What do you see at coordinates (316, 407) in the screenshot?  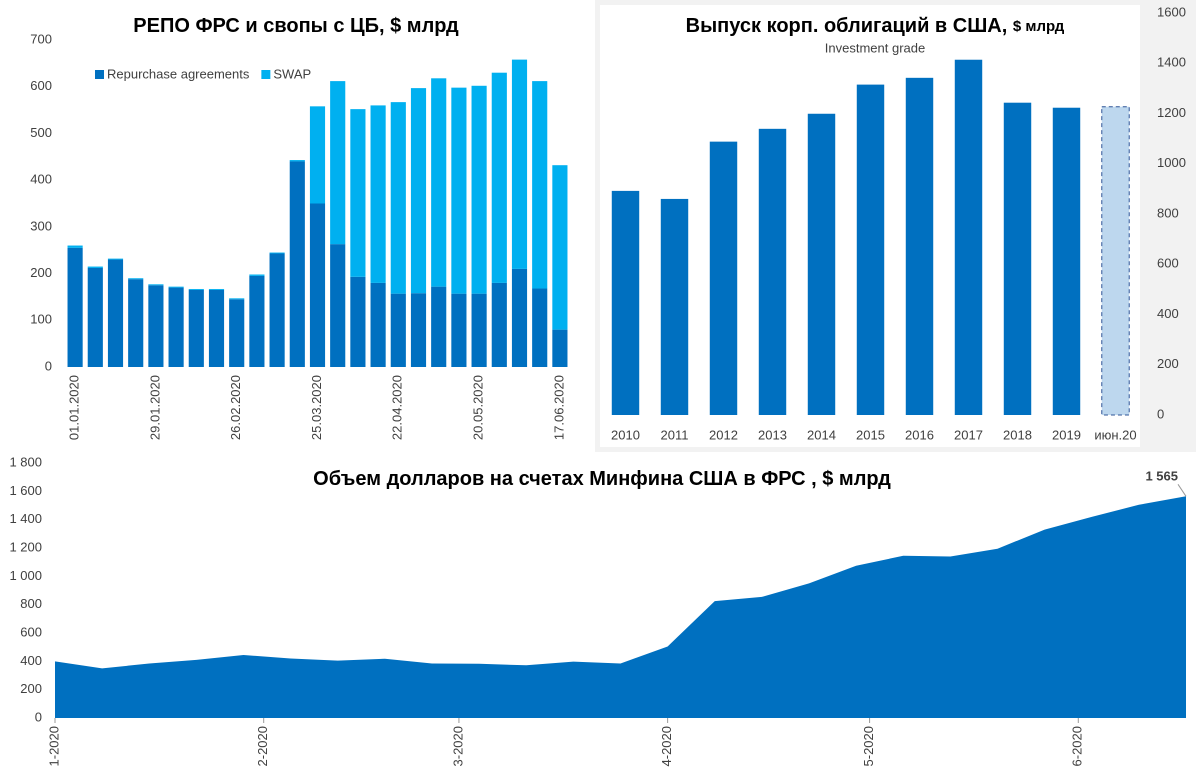 I see `x-tick-label: 25.03.2020` at bounding box center [316, 407].